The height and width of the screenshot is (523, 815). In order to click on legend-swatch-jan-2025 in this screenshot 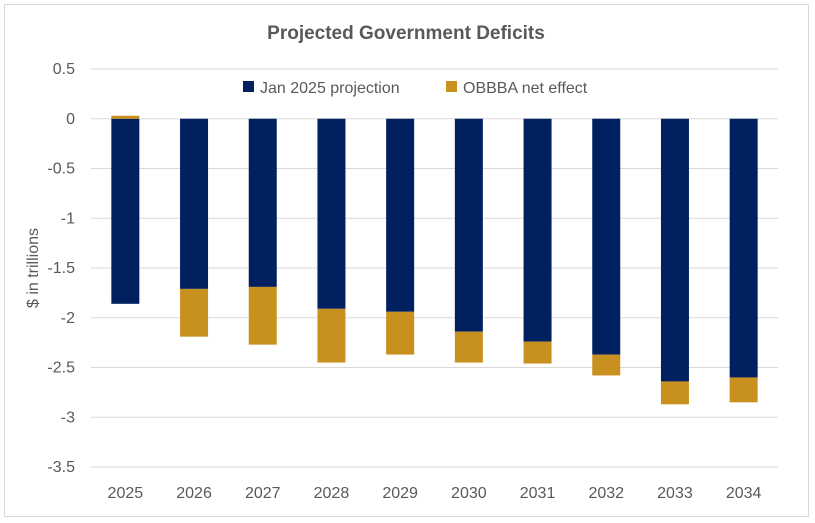, I will do `click(248, 86)`.